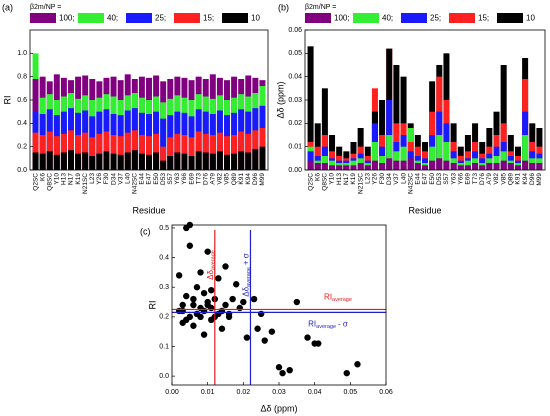 The height and width of the screenshot is (416, 550). What do you see at coordinates (460, 179) in the screenshot?
I see `x-tick-label: Y66` at bounding box center [460, 179].